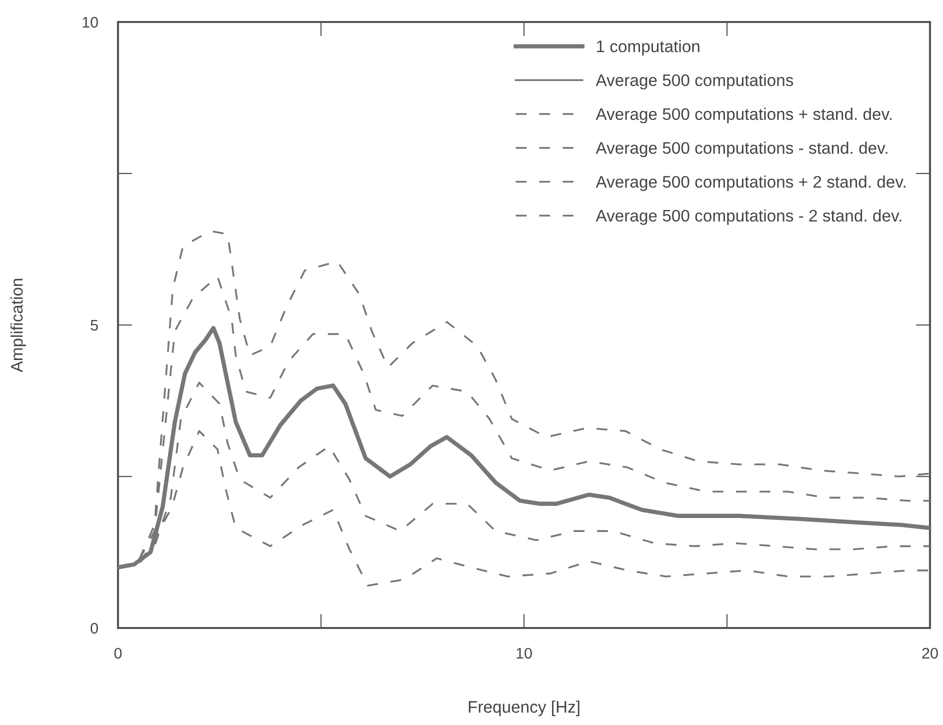  Describe the element at coordinates (648, 48) in the screenshot. I see `legend-label: 1 computation` at that location.